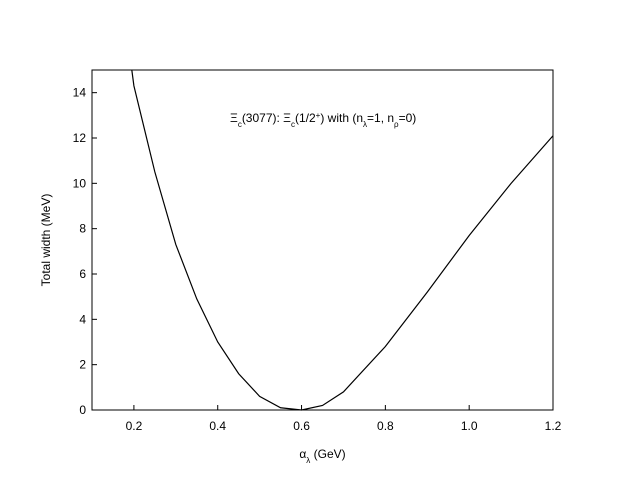 The height and width of the screenshot is (500, 621). Describe the element at coordinates (234, 118) in the screenshot. I see `annotation-part: Ξ` at that location.